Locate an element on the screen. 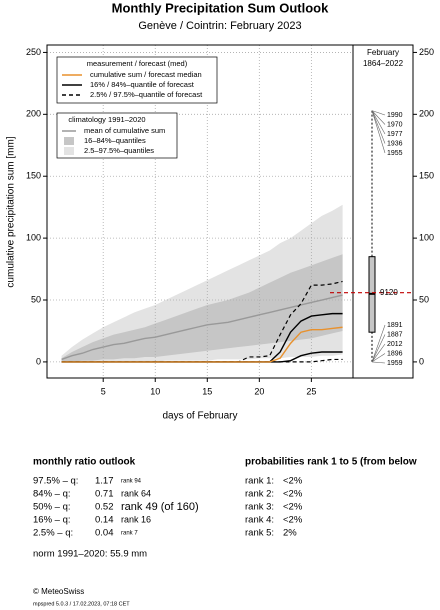 Image resolution: width=440 pixels, height=610 pixels. legend-label: 2.5–97.5%–quantiles is located at coordinates (119, 150).